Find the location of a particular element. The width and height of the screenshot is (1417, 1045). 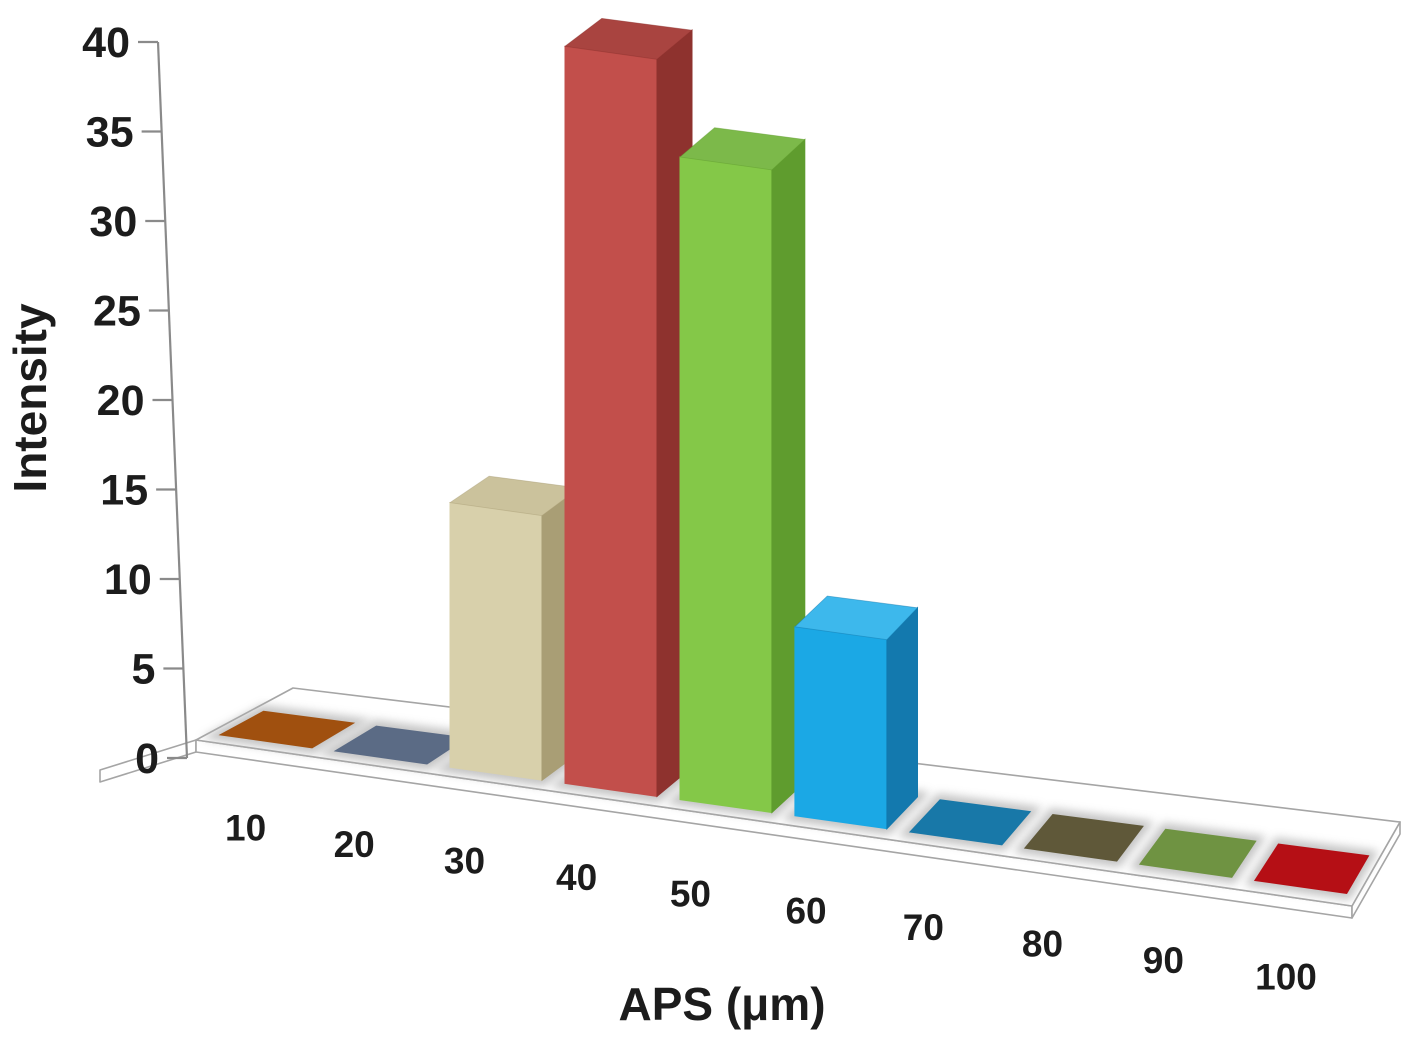

y-tick-label: 30 is located at coordinates (113, 222).